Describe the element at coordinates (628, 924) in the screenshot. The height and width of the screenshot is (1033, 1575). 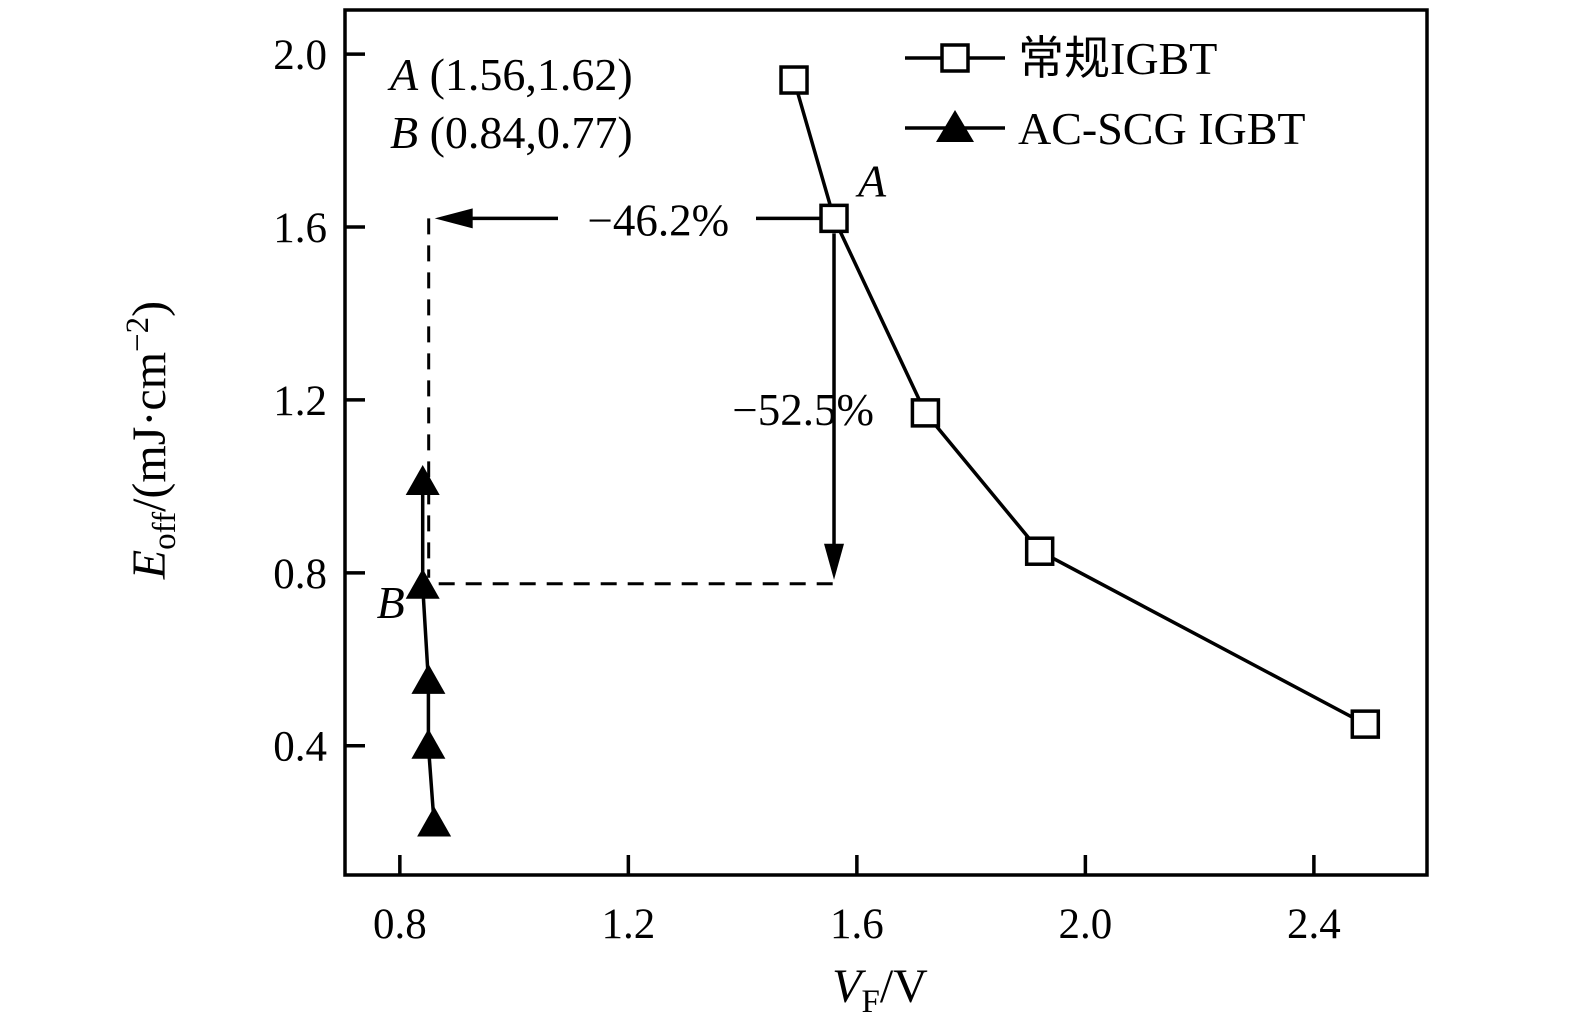
I see `x-tick-label: 1.2` at that location.